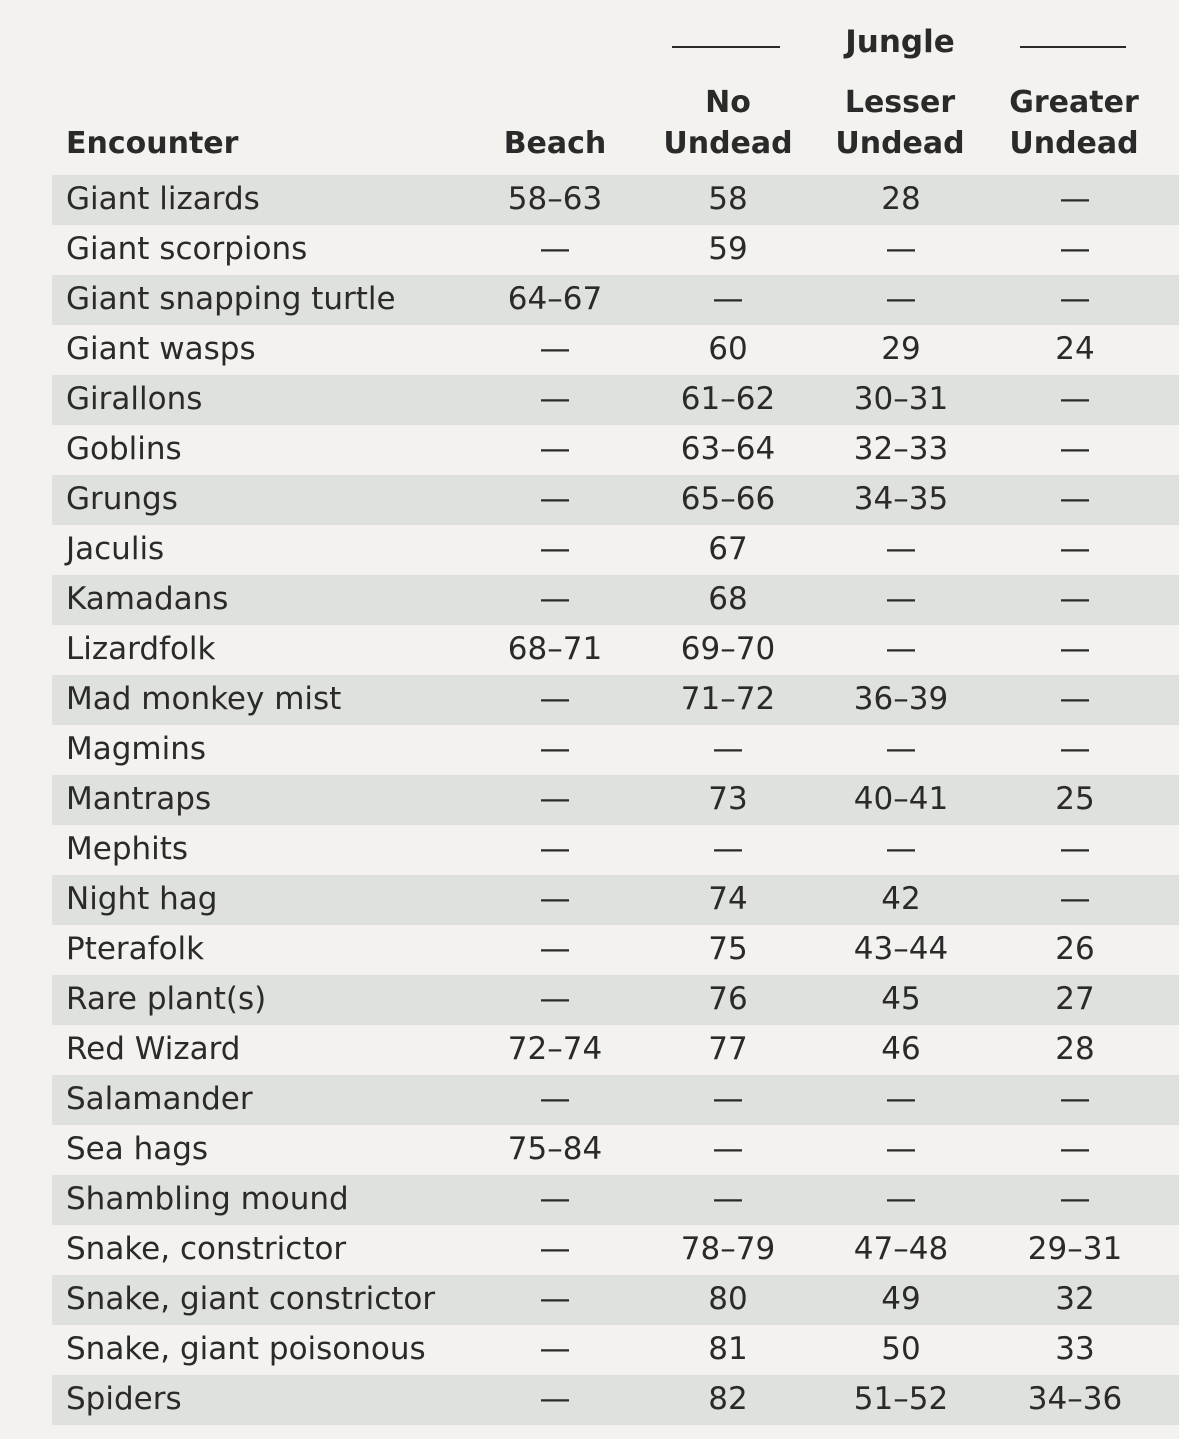  What do you see at coordinates (728, 249) in the screenshot?
I see `cell-no-undead: 59` at bounding box center [728, 249].